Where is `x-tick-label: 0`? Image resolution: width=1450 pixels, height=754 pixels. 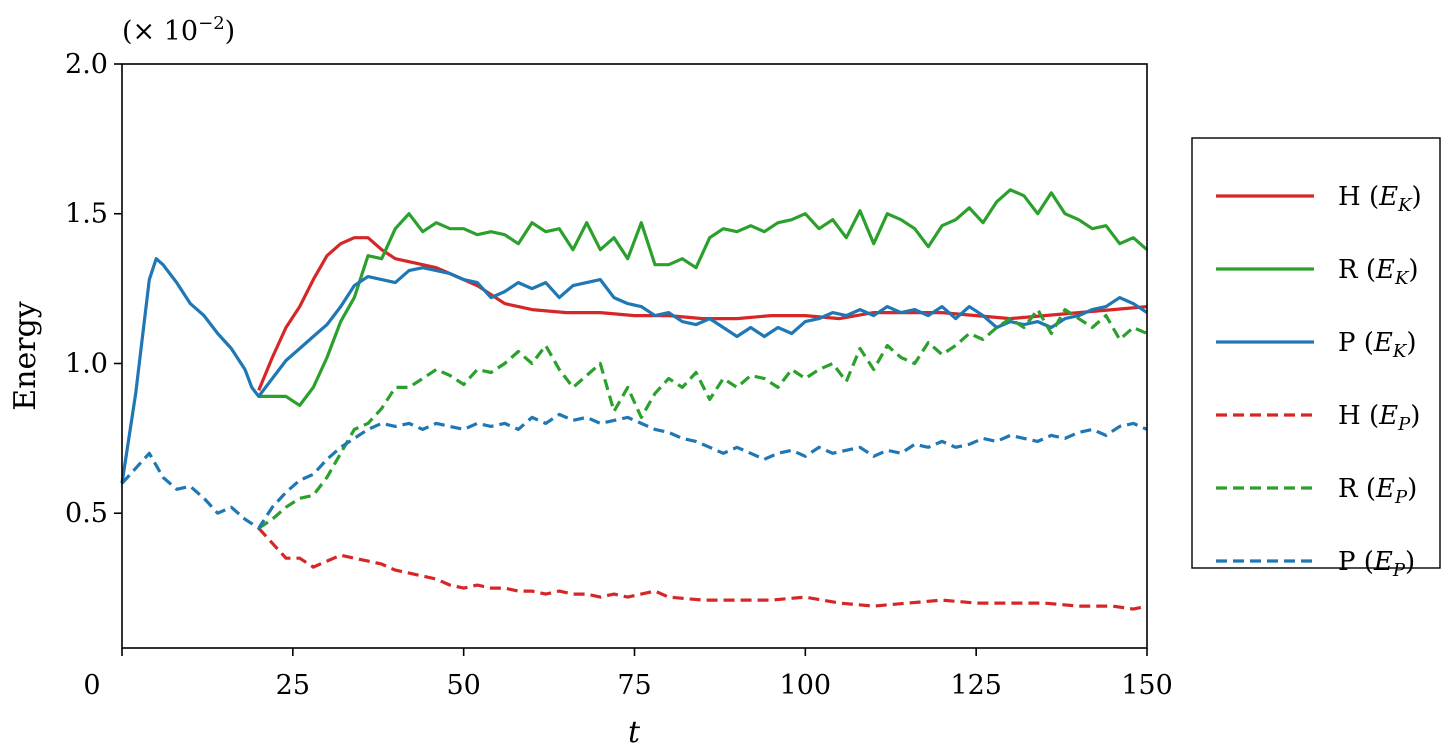
x-tick-label: 0 is located at coordinates (91, 685).